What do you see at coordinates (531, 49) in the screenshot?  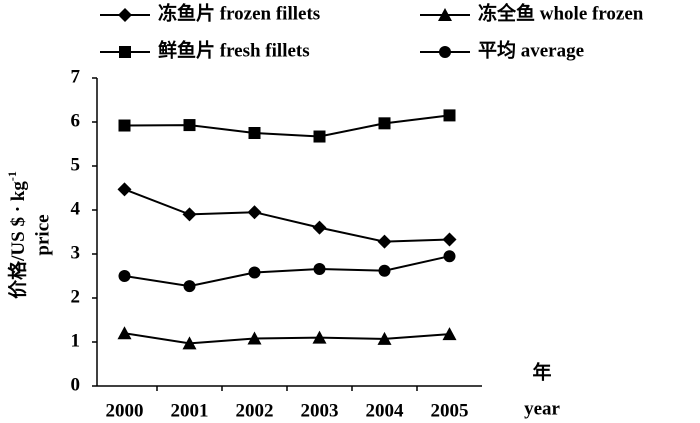 I see `legend-label: 平均 average` at bounding box center [531, 49].